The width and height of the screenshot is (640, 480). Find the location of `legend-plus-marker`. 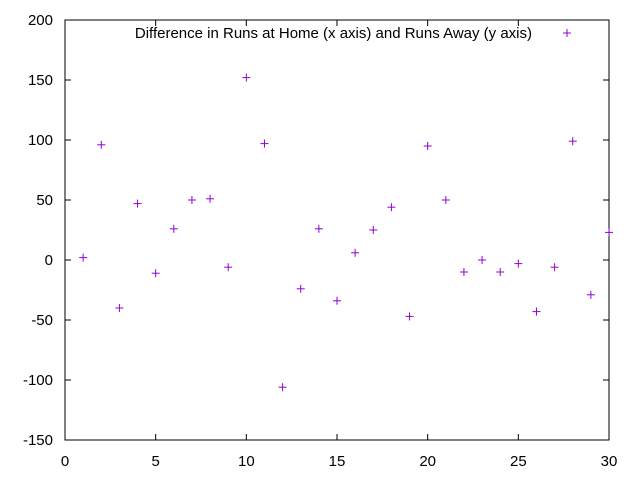

legend-plus-marker is located at coordinates (567, 33).